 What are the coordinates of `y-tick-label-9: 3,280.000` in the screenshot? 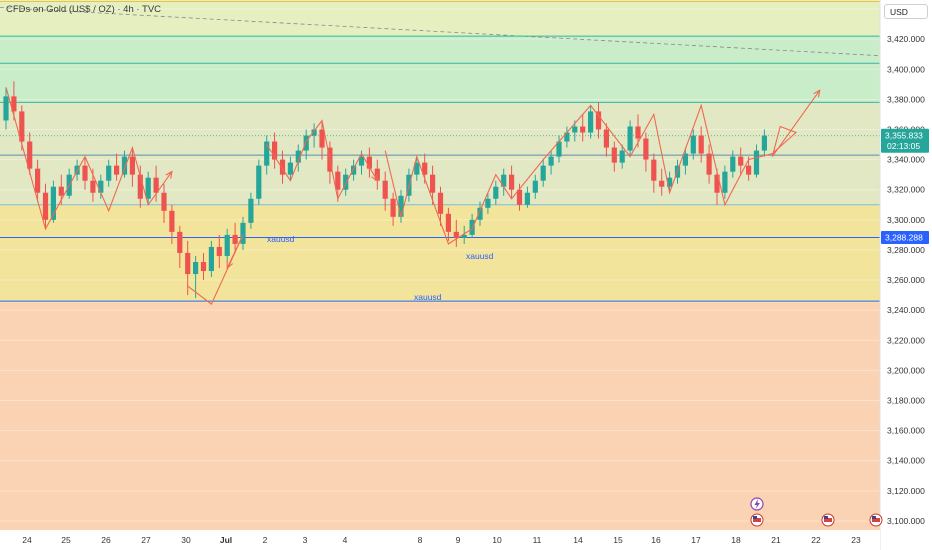 It's located at (906, 250).